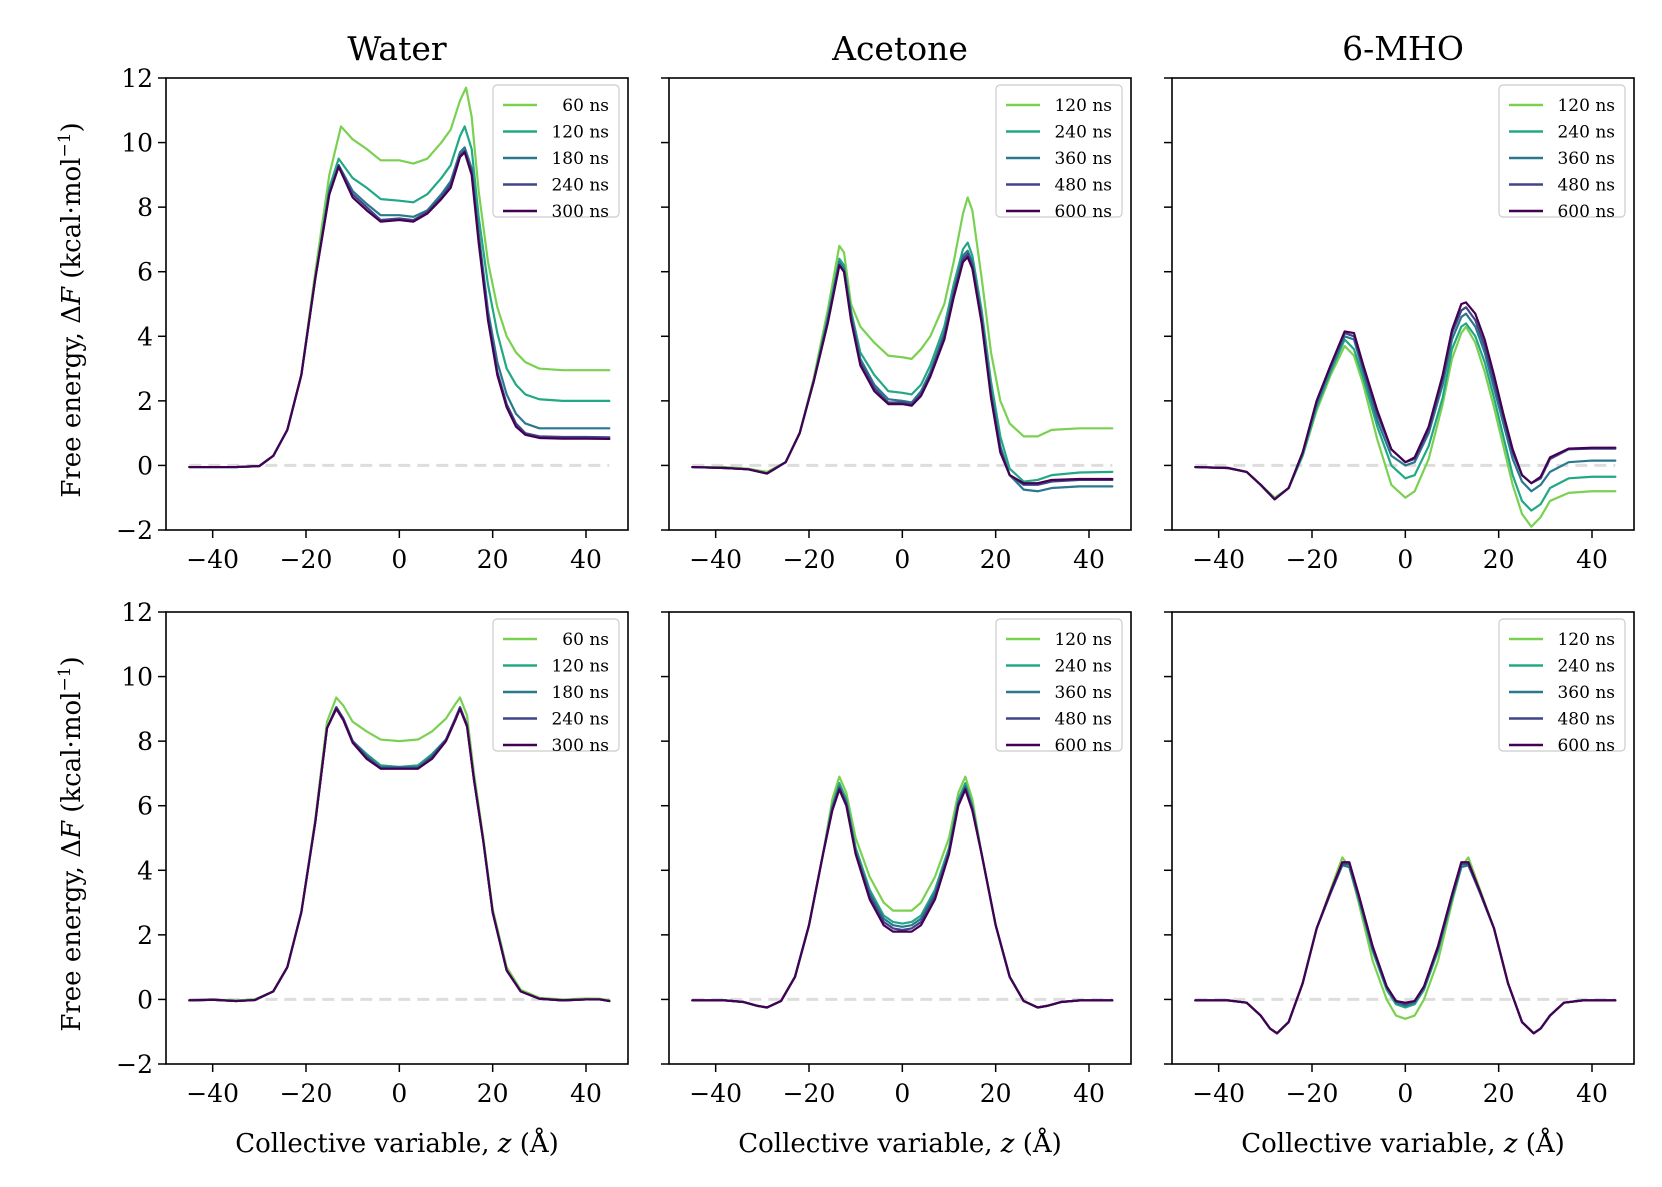 The width and height of the screenshot is (1662, 1187). What do you see at coordinates (137, 612) in the screenshot?
I see `y-tick-label: 12` at bounding box center [137, 612].